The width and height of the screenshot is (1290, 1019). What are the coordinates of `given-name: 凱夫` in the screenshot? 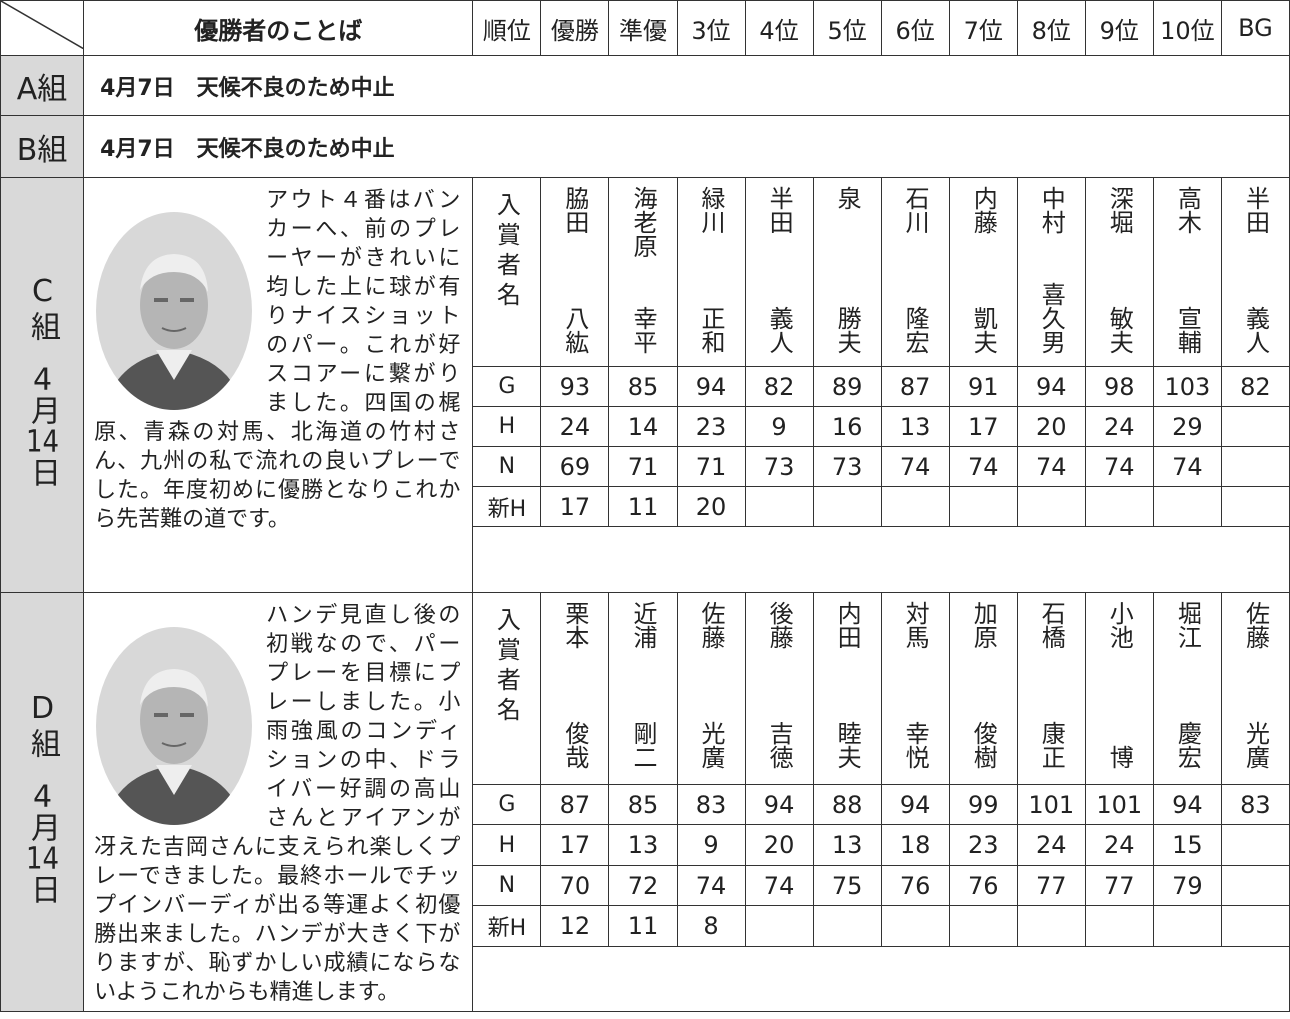 It's located at (983, 330).